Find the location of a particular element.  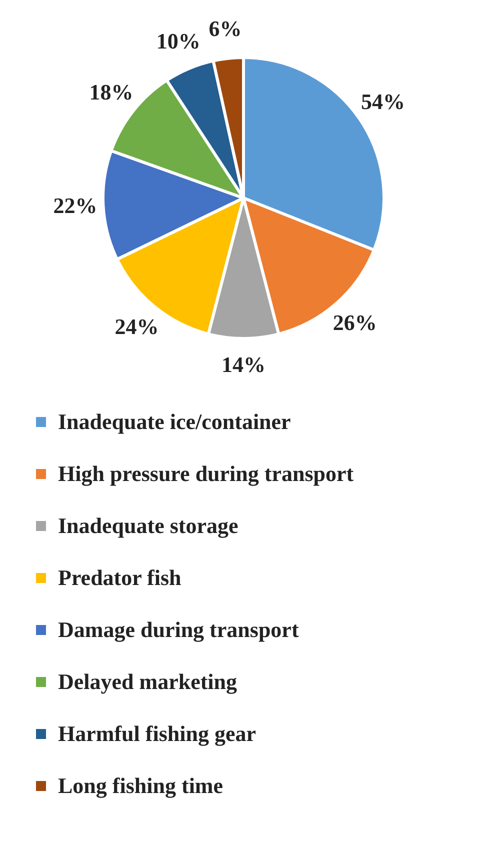

data-label: 14% is located at coordinates (244, 365).